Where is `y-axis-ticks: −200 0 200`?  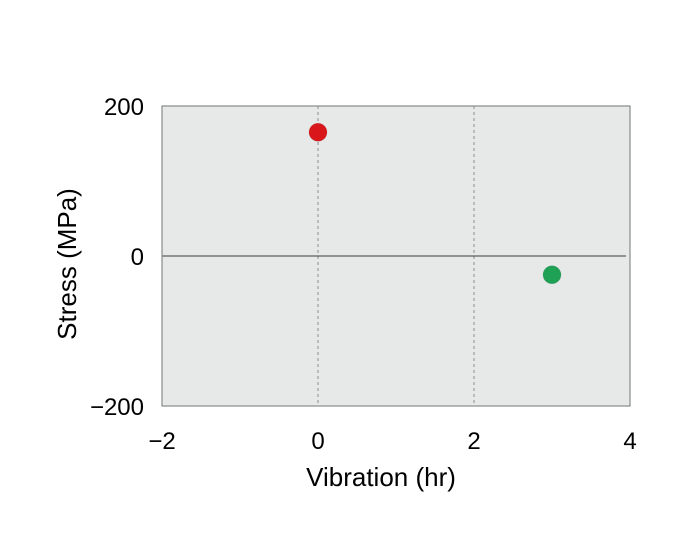 y-axis-ticks: −200 0 200 is located at coordinates (117, 257).